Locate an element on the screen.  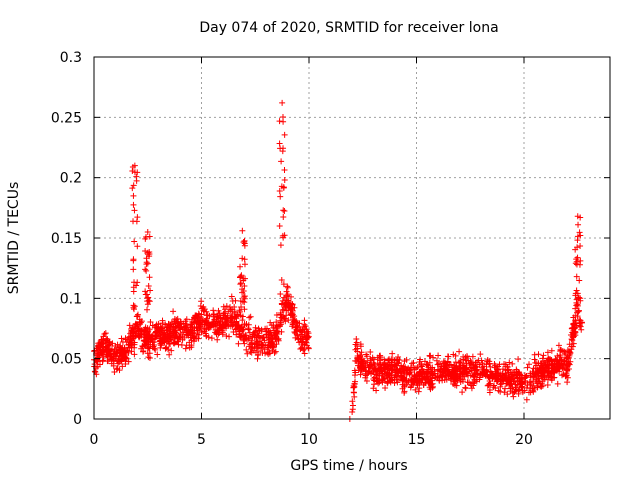
x-tick-label: 10 is located at coordinates (309, 440).